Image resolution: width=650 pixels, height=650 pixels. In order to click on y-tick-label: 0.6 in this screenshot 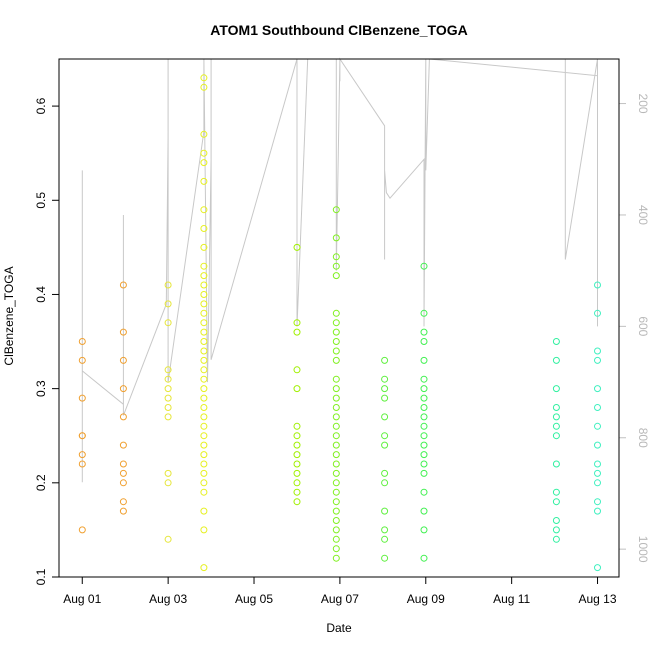, I will do `click(41, 105)`.